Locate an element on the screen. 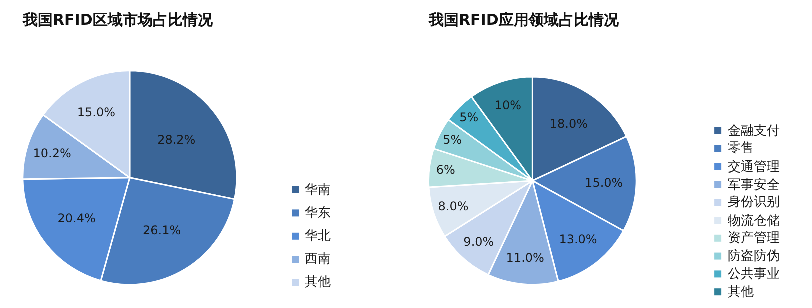 This screenshot has width=812, height=308. data-label: 9.0% is located at coordinates (479, 241).